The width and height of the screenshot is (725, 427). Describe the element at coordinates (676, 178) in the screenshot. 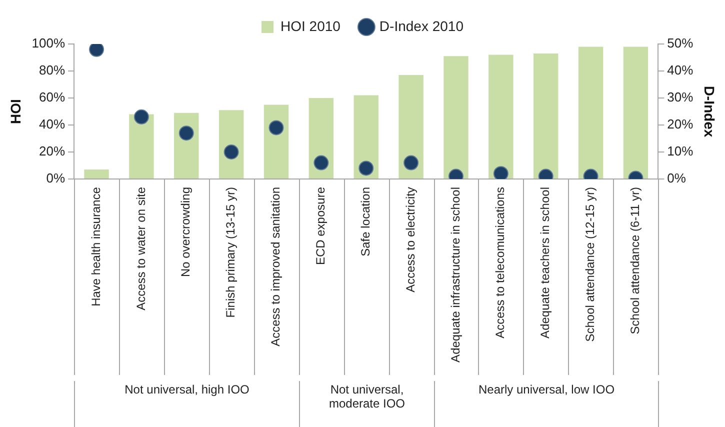

I see `y2-tick-label: 0%` at that location.